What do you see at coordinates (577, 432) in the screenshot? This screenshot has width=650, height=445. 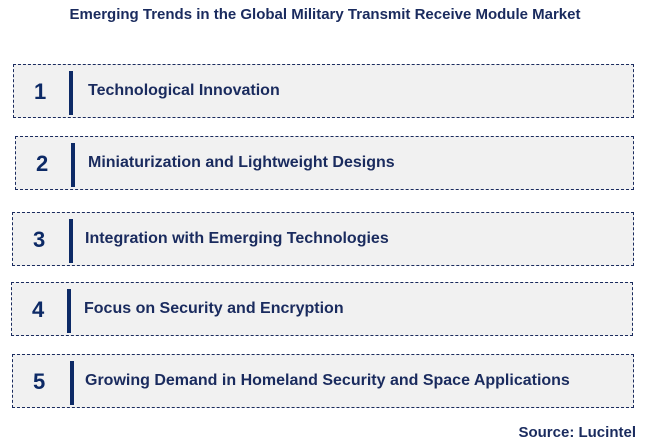 I see `source-credit: Source: Lucintel` at bounding box center [577, 432].